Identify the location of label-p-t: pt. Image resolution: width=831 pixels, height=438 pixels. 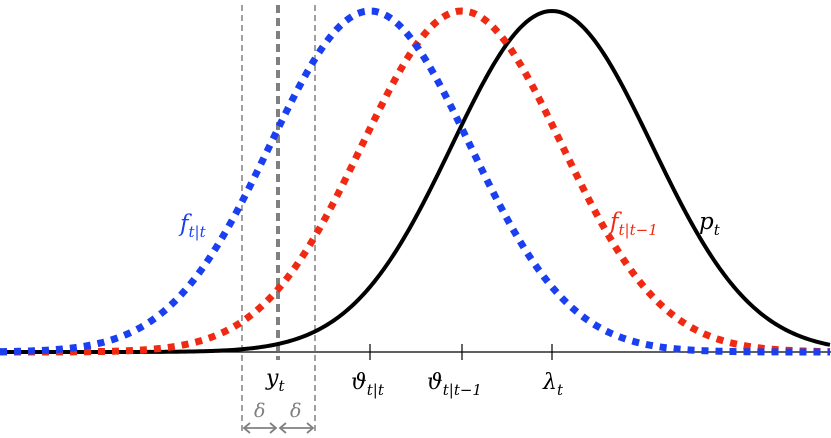
(710, 224).